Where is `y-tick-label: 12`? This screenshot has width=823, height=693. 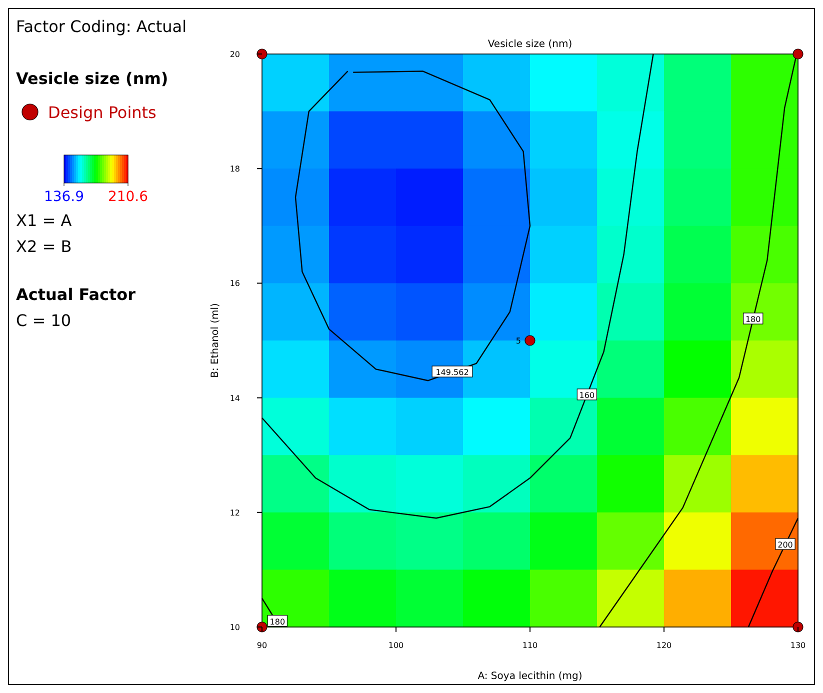 y-tick-label: 12 is located at coordinates (235, 513).